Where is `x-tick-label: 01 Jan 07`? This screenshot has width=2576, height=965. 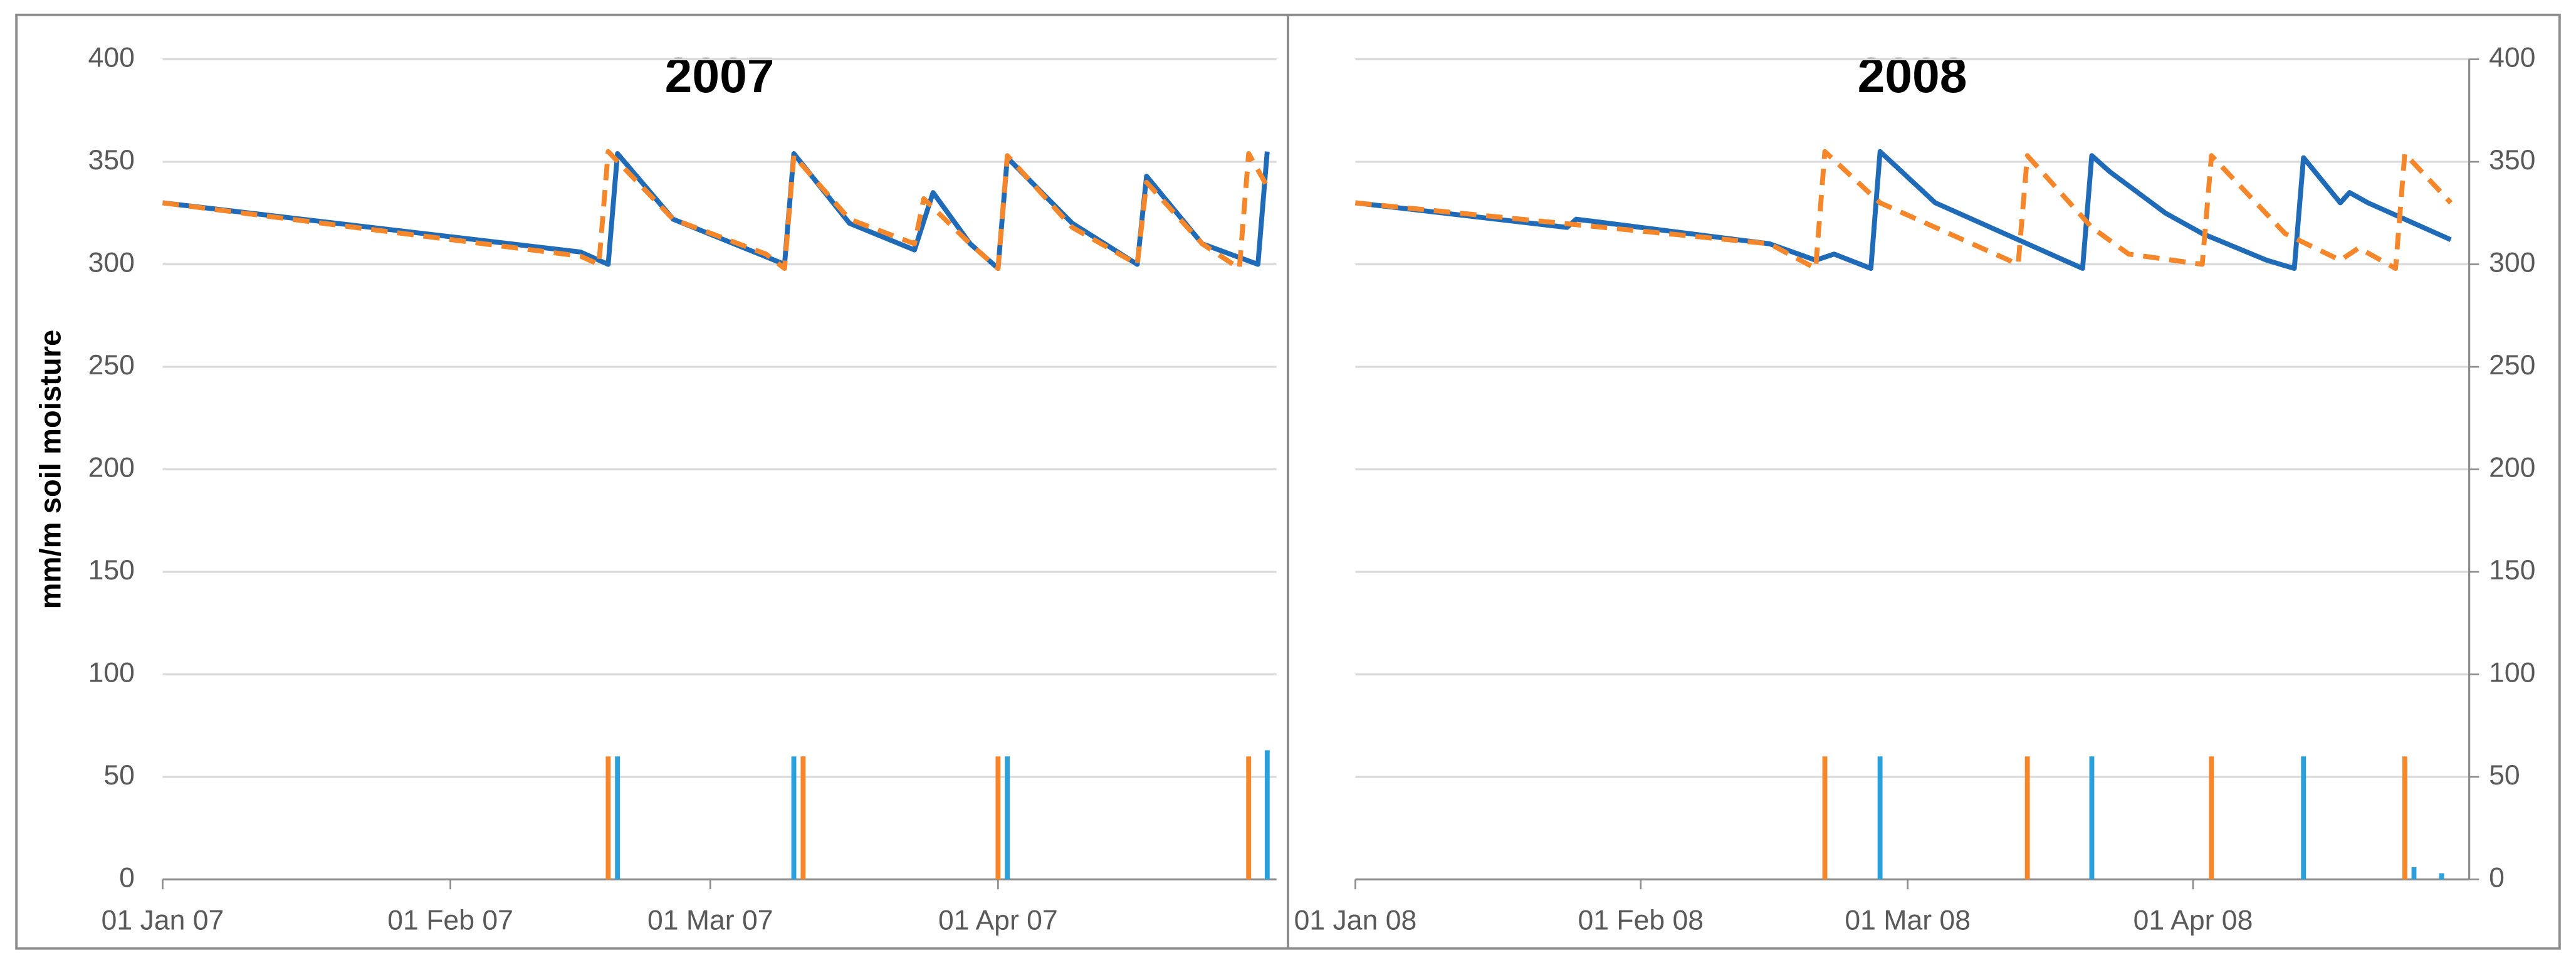 x-tick-label: 01 Jan 07 is located at coordinates (163, 921).